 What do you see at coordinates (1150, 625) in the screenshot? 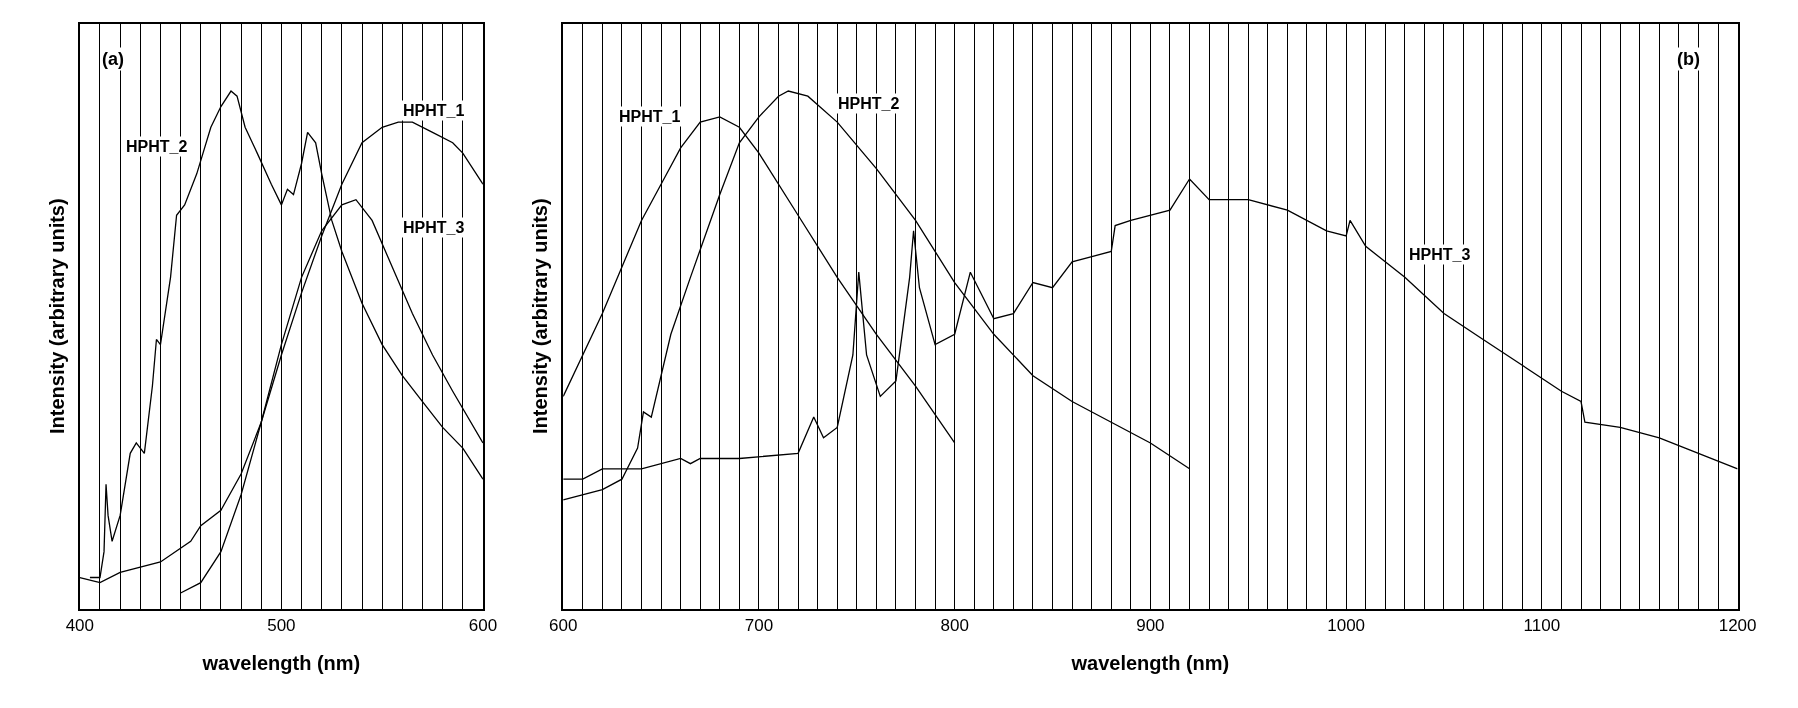
I see `x-tick-label: 900` at bounding box center [1150, 625].